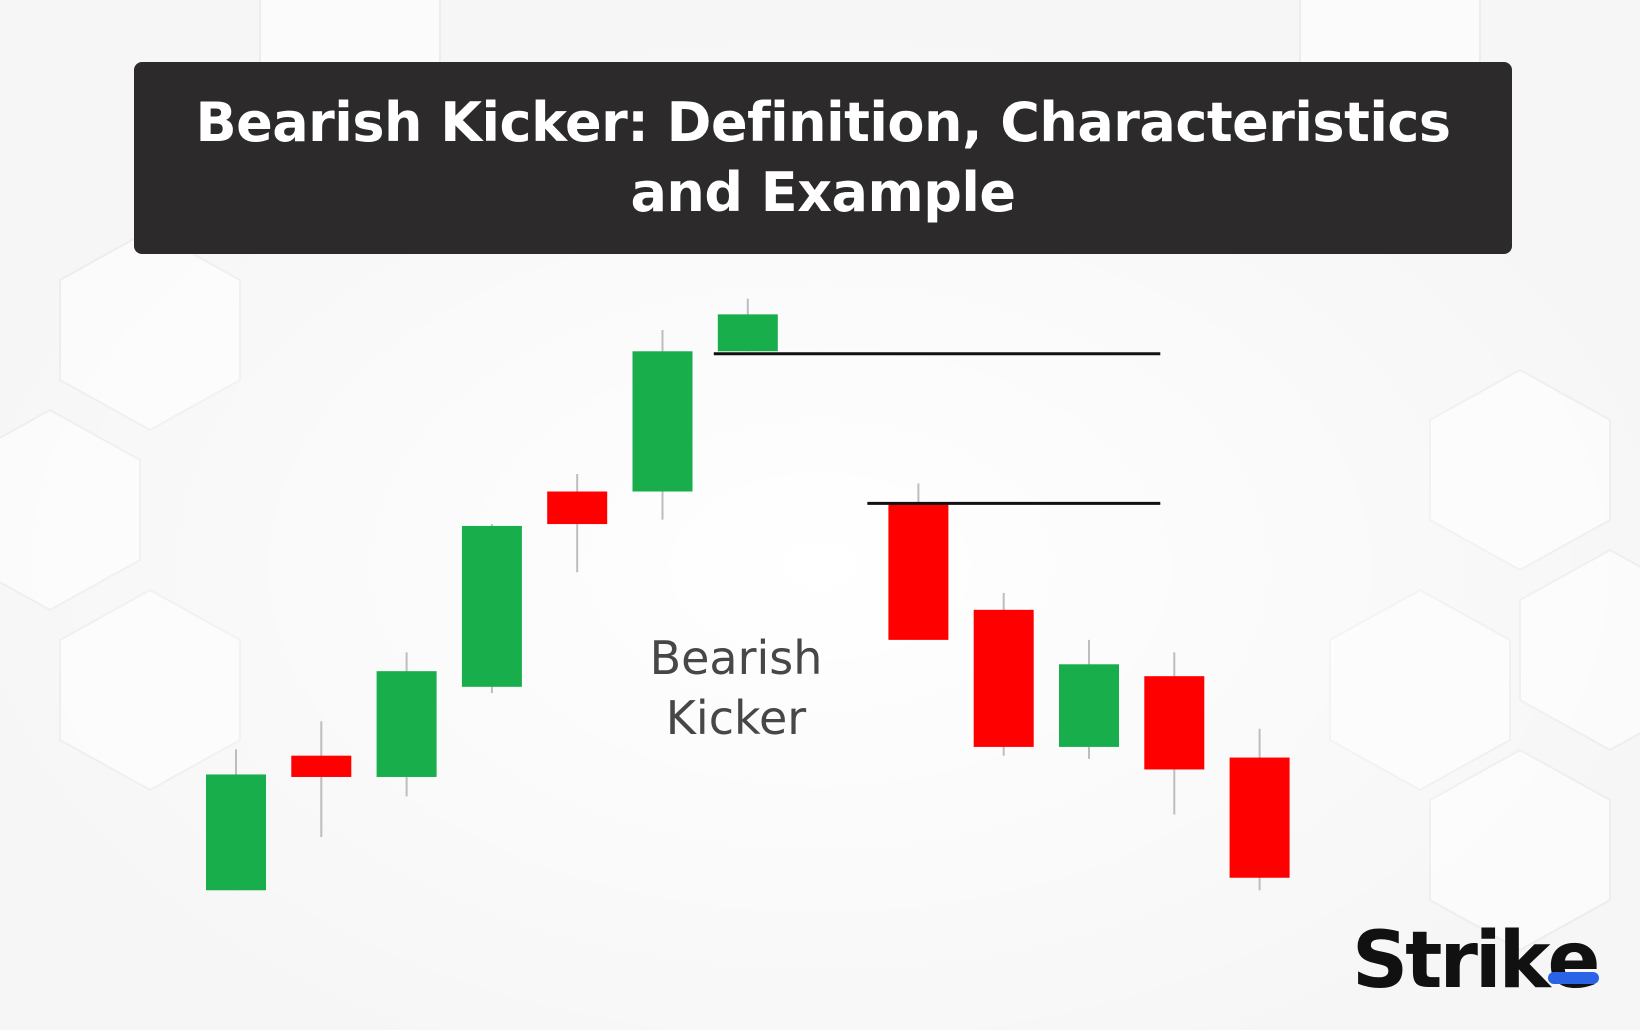 Image resolution: width=1640 pixels, height=1030 pixels. I want to click on candle-7-bullish, so click(747, 333).